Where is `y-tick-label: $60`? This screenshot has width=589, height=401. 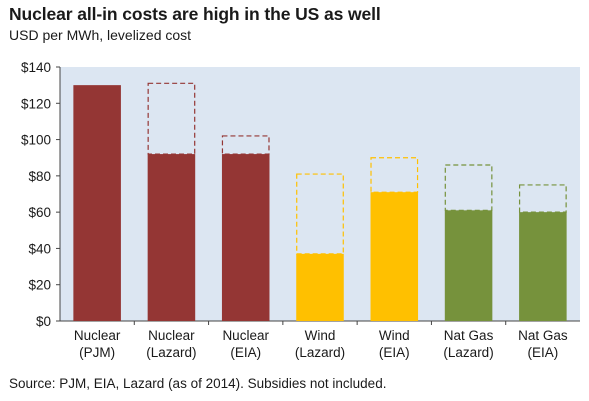
y-tick-label: $60 is located at coordinates (39, 212).